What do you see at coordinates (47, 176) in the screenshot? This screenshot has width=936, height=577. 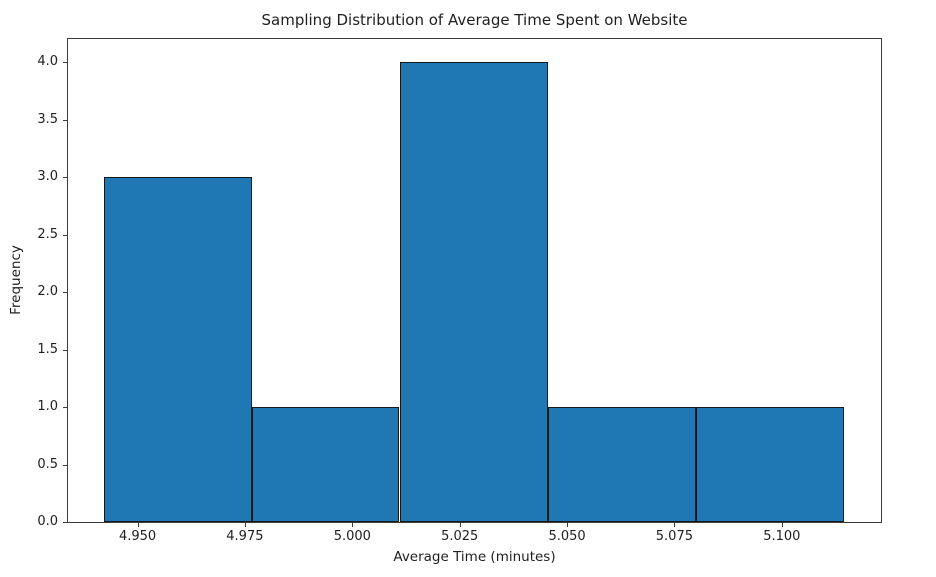 I see `y-tick-label: 3.0` at bounding box center [47, 176].